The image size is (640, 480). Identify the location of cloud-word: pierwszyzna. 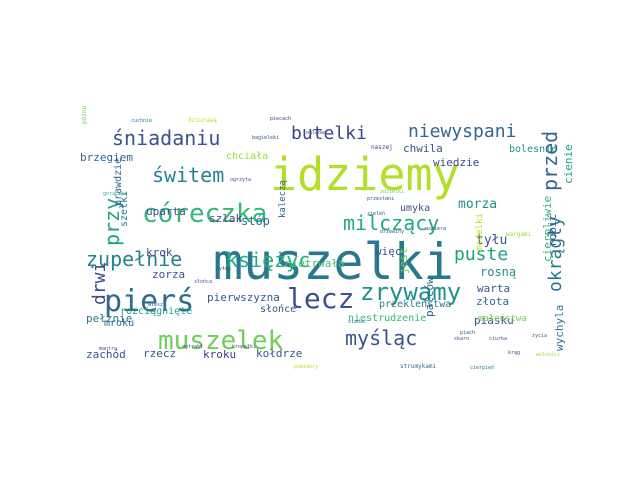
(243, 297).